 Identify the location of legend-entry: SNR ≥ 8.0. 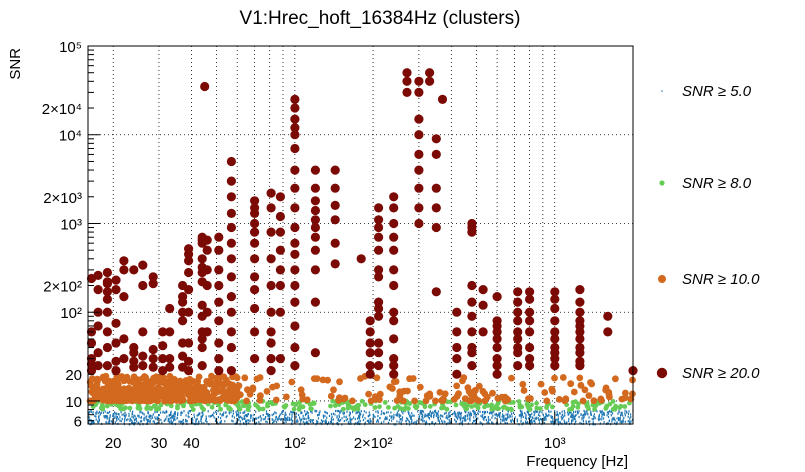
(705, 183).